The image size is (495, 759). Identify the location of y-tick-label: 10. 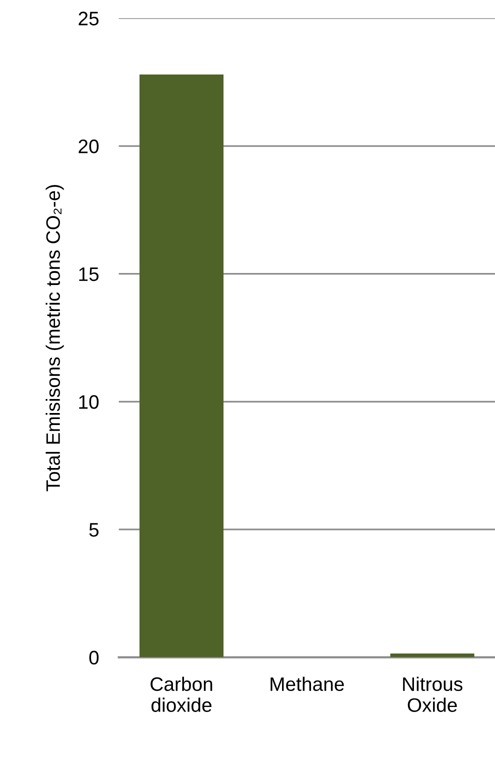
(89, 402).